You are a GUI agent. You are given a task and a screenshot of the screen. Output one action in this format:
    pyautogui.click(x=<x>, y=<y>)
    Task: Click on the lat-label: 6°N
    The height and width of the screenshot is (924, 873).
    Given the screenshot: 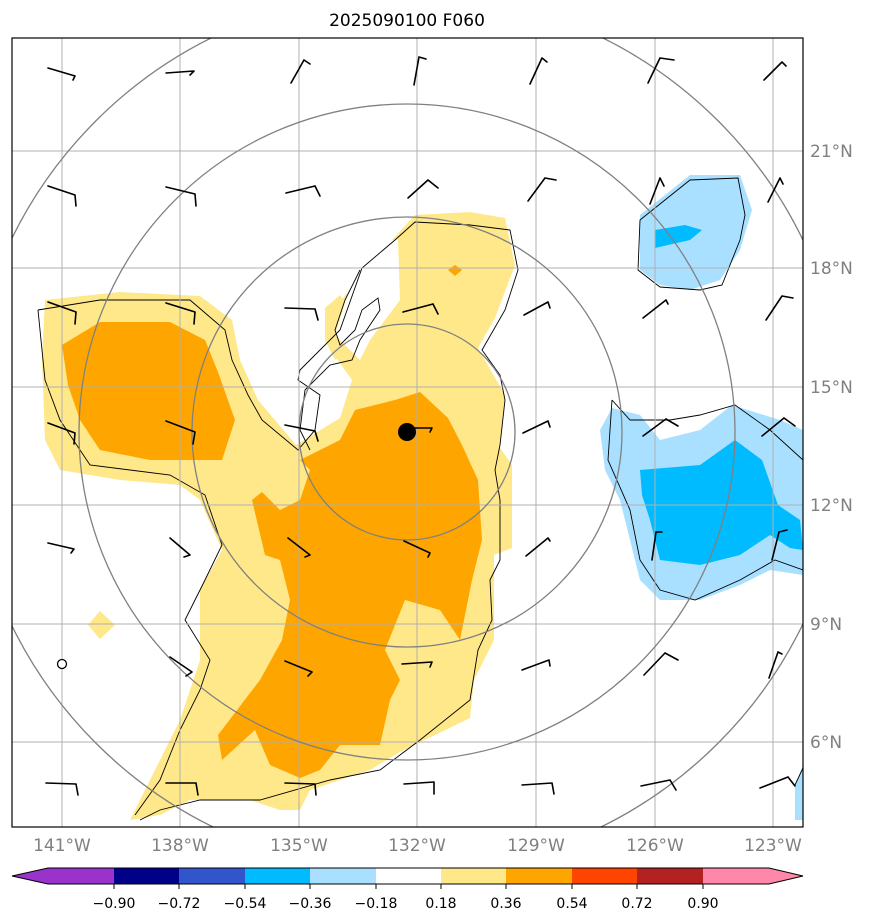 What is the action you would take?
    pyautogui.click(x=826, y=743)
    